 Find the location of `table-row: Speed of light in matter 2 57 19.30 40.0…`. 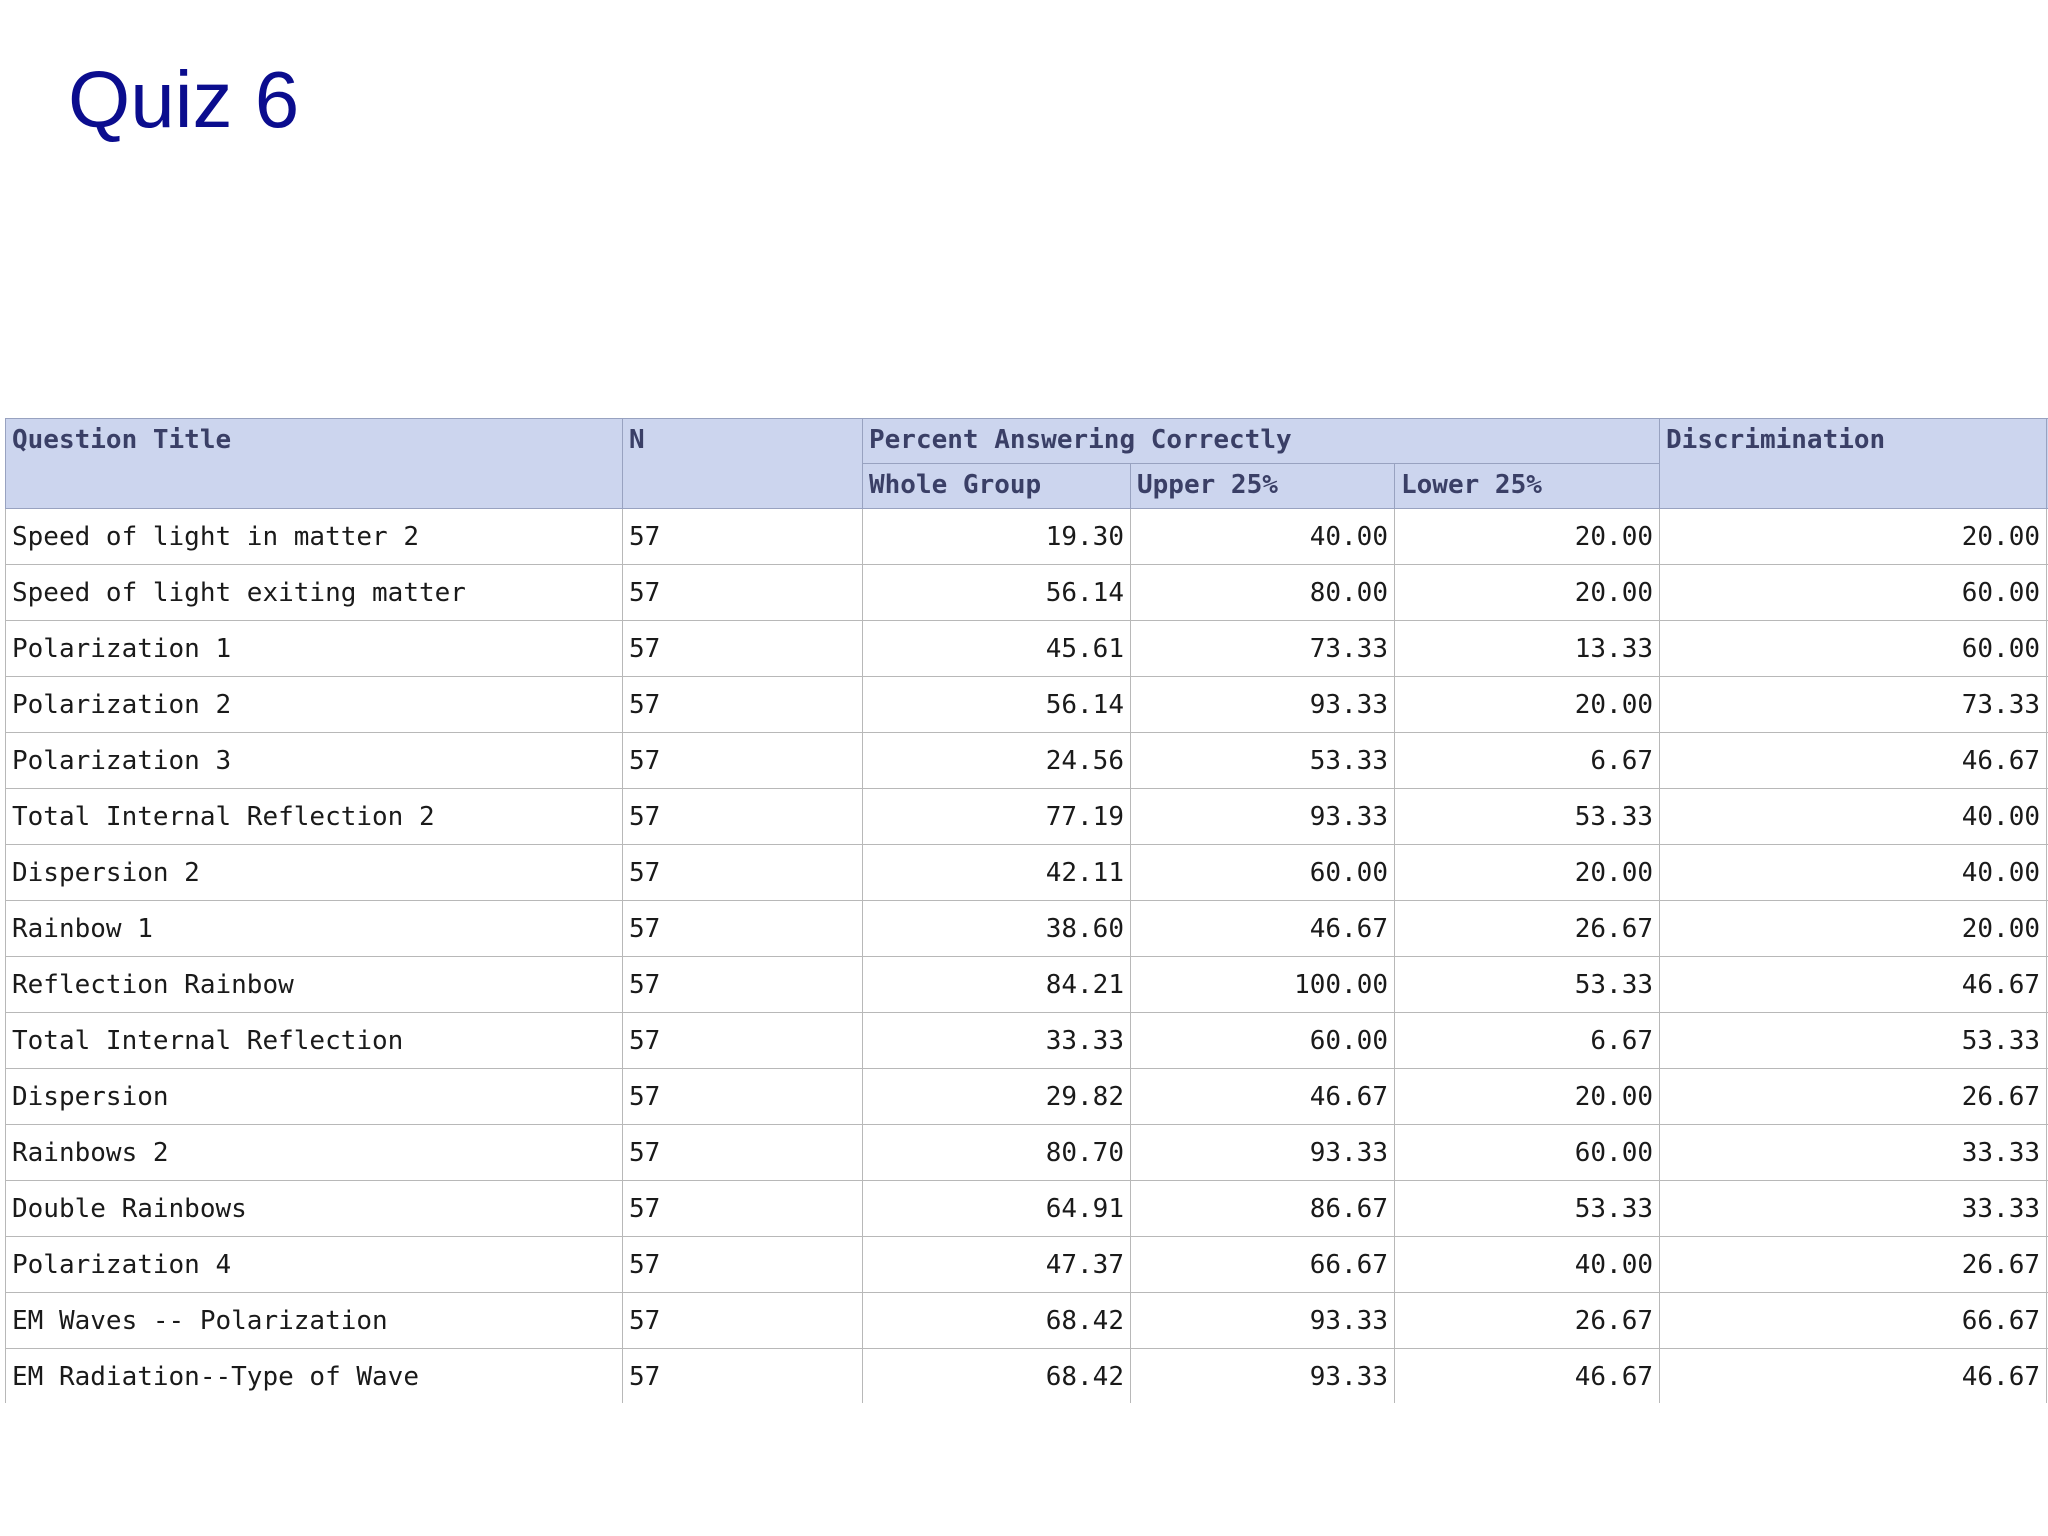

table-row: Speed of light in matter 2 57 19.30 40.0… is located at coordinates (1026, 536).